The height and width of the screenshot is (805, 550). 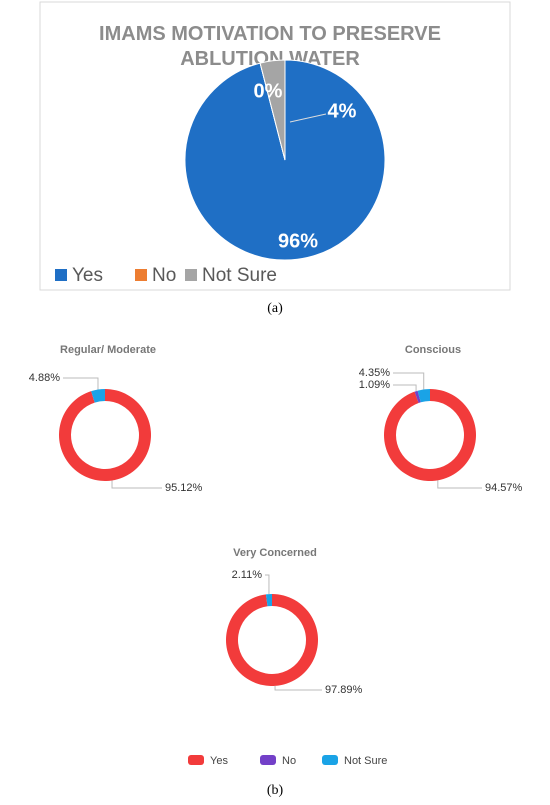 I want to click on data-label: 1.09%, so click(x=374, y=385).